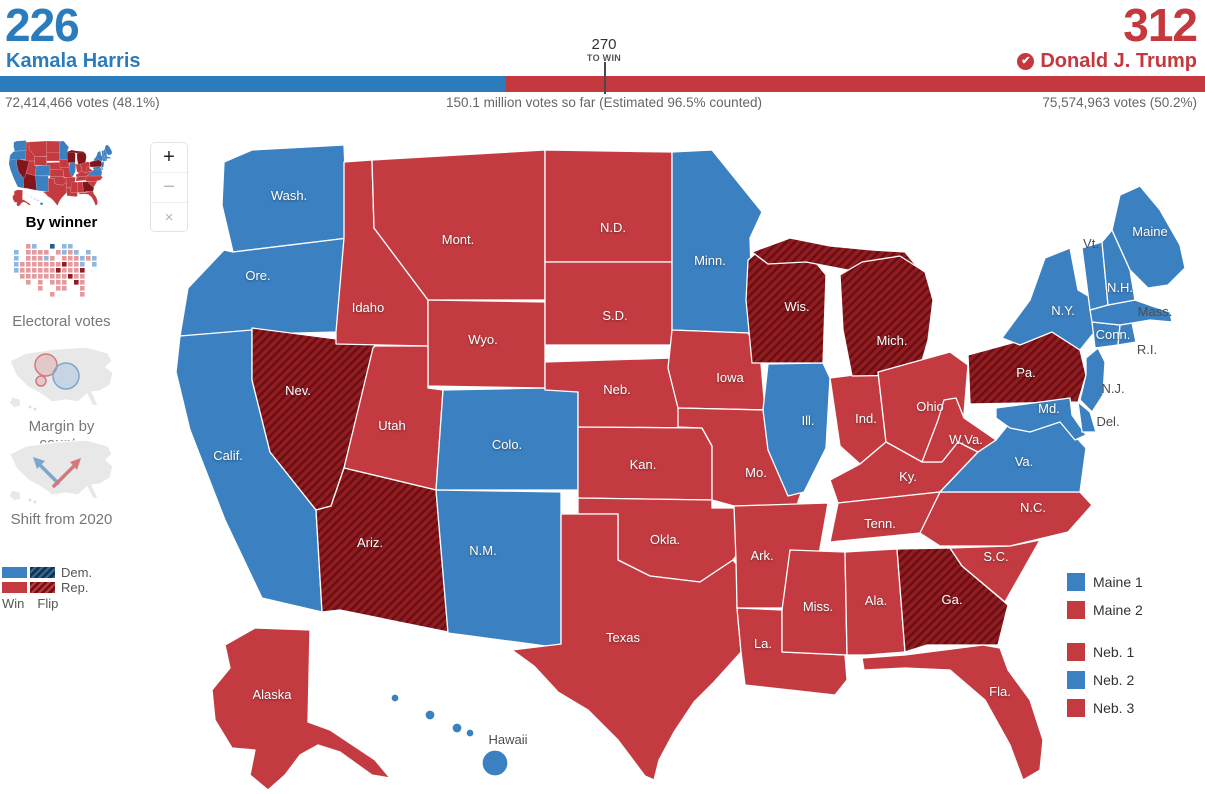  I want to click on win-column-label: Win, so click(13, 603).